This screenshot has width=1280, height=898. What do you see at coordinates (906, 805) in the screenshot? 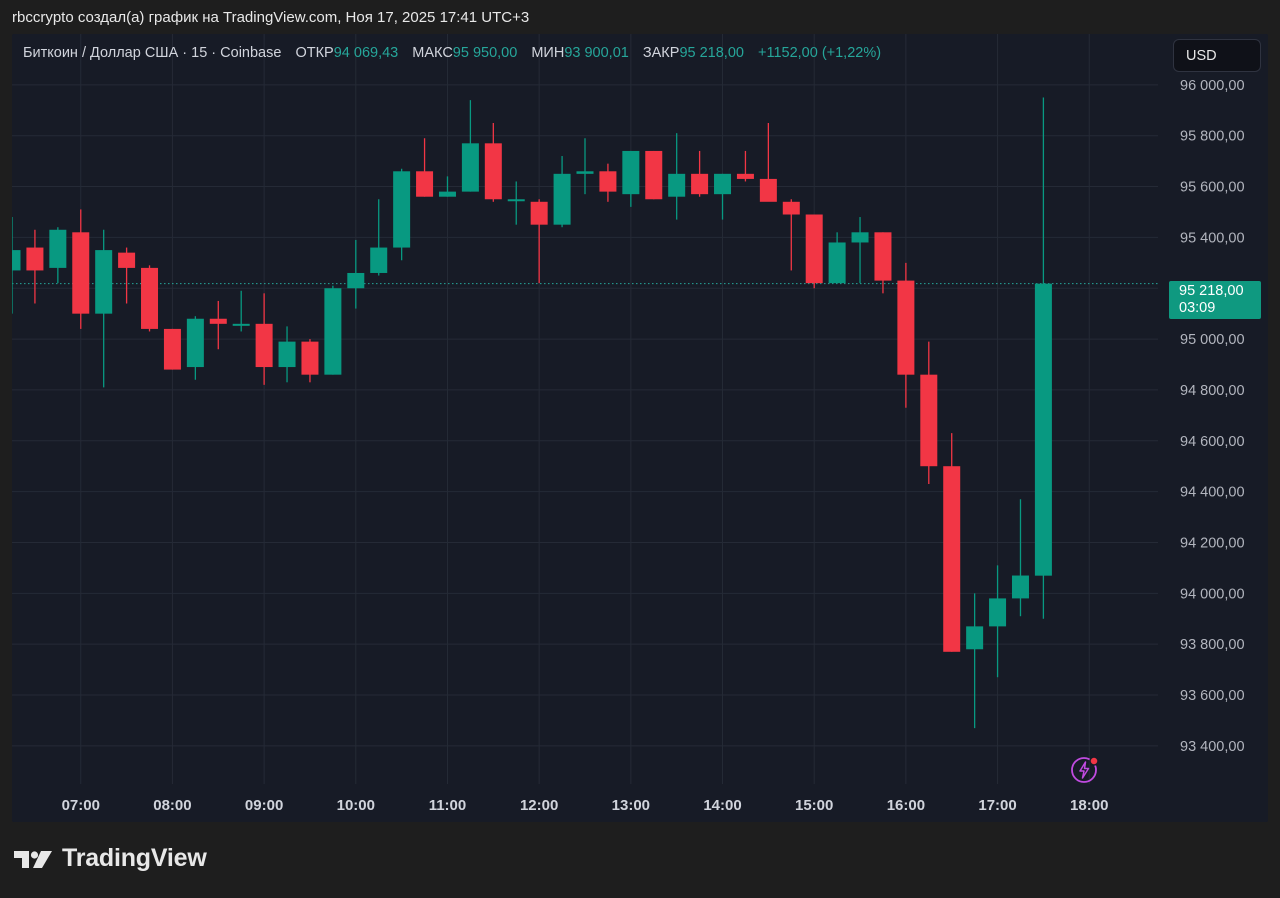
I see `x-tick-label: 16:00` at bounding box center [906, 805].